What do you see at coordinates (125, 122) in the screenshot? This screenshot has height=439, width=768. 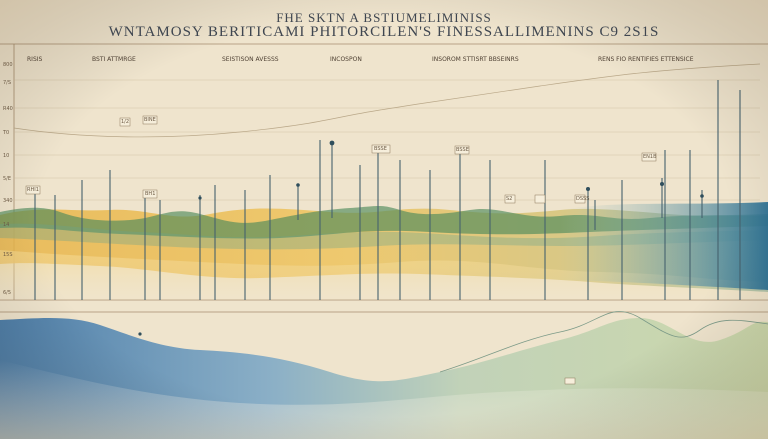 I see `marker-label: 1/2` at bounding box center [125, 122].